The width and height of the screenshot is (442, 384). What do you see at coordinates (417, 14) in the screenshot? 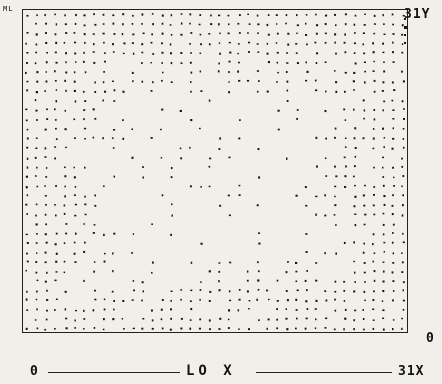
I see `y-axis-max-label: 31Y` at bounding box center [417, 14].